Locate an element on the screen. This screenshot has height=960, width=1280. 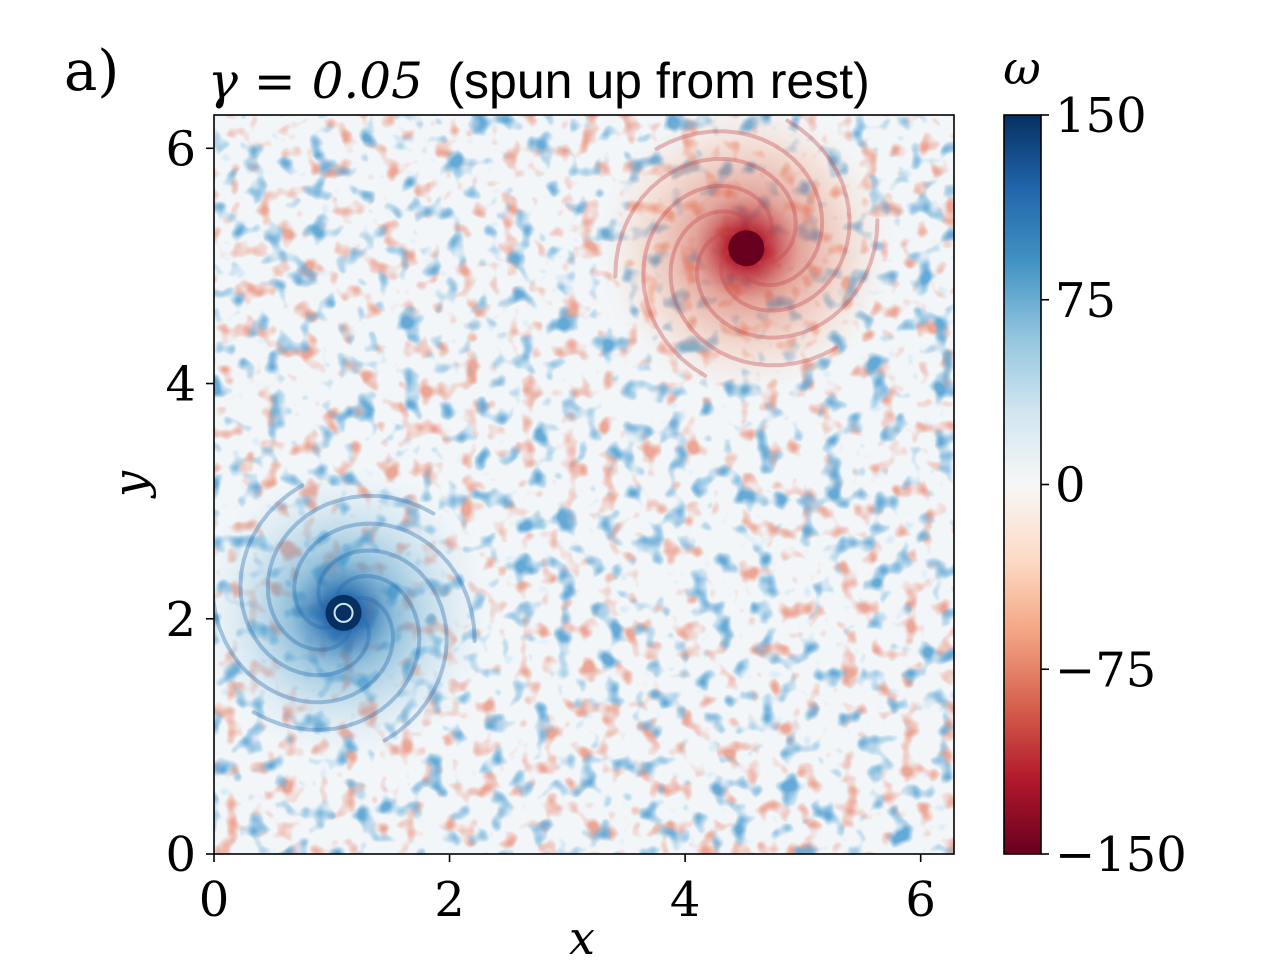
colorbar-tick-label: −150 is located at coordinates (1121, 855).